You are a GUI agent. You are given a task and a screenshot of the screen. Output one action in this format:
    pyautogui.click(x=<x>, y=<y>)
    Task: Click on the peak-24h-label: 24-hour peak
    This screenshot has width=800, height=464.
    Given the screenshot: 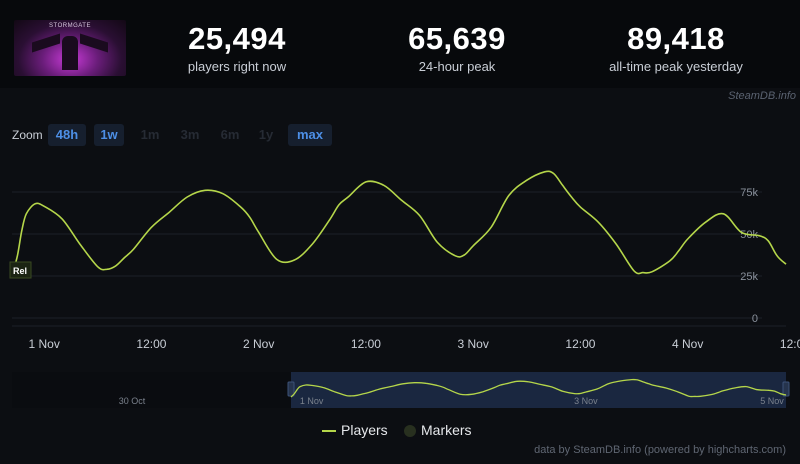 What is the action you would take?
    pyautogui.click(x=457, y=66)
    